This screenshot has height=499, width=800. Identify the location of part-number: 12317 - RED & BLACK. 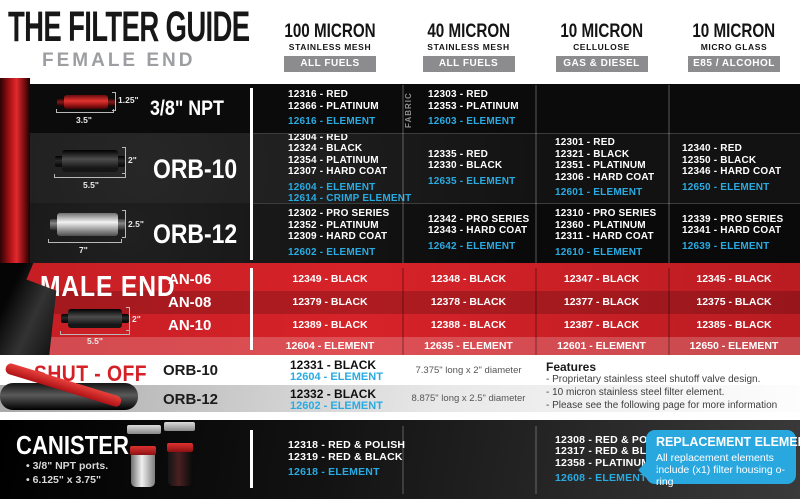
(612, 451).